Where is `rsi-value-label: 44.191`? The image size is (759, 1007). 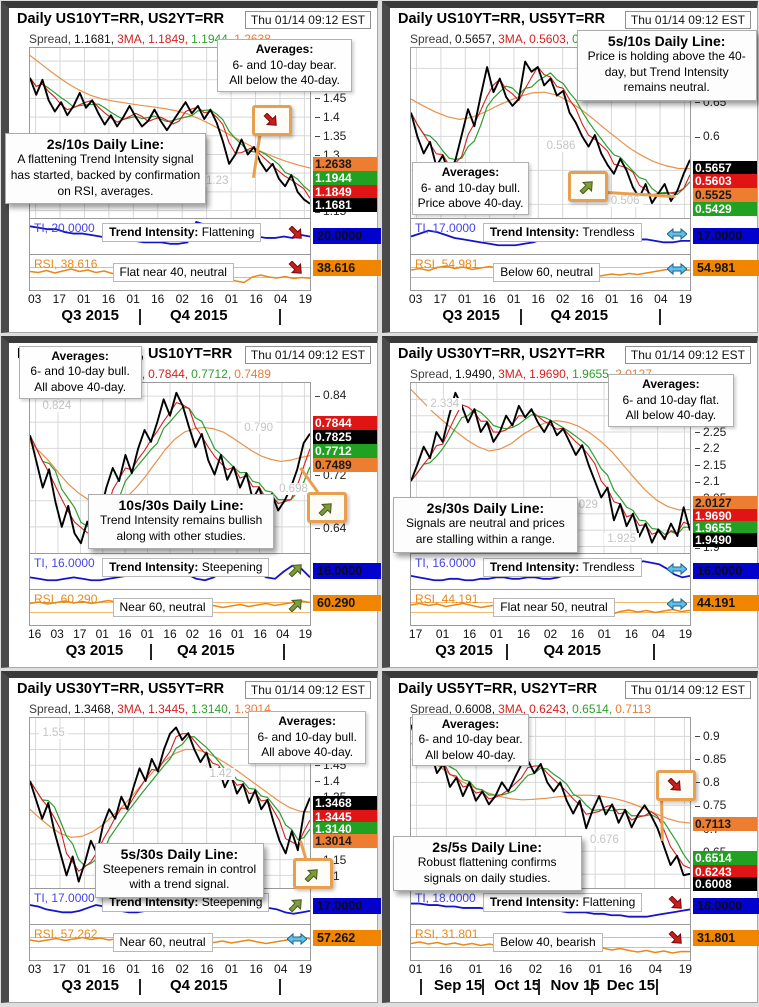
rsi-value-label: 44.191 is located at coordinates (726, 603).